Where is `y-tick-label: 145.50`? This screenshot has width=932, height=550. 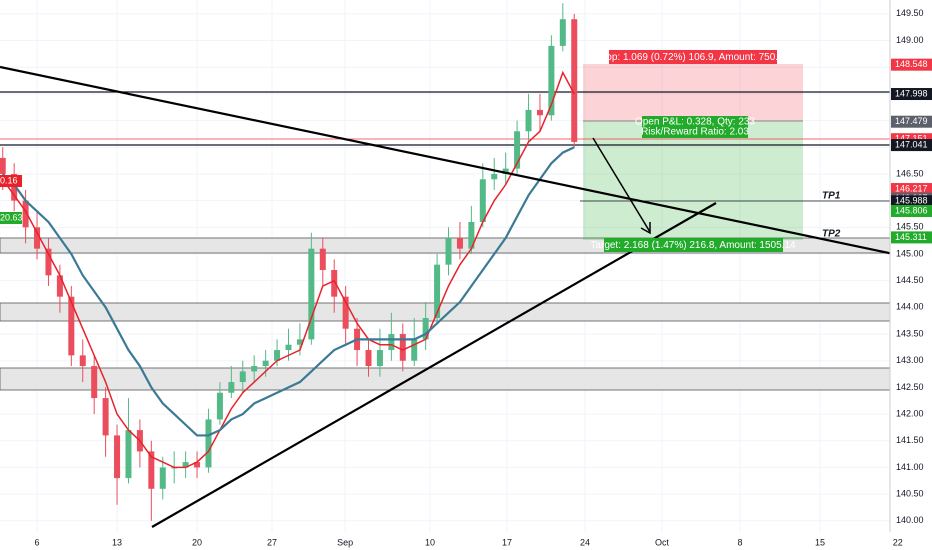 y-tick-label: 145.50 is located at coordinates (910, 227).